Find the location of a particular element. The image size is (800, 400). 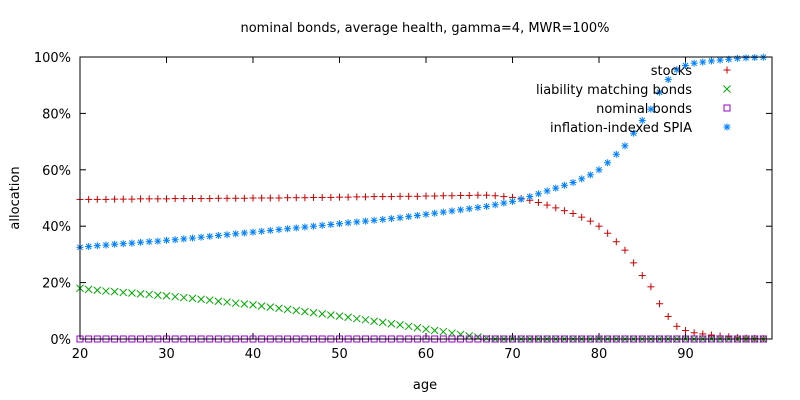

x-axis-label: age is located at coordinates (425, 385).